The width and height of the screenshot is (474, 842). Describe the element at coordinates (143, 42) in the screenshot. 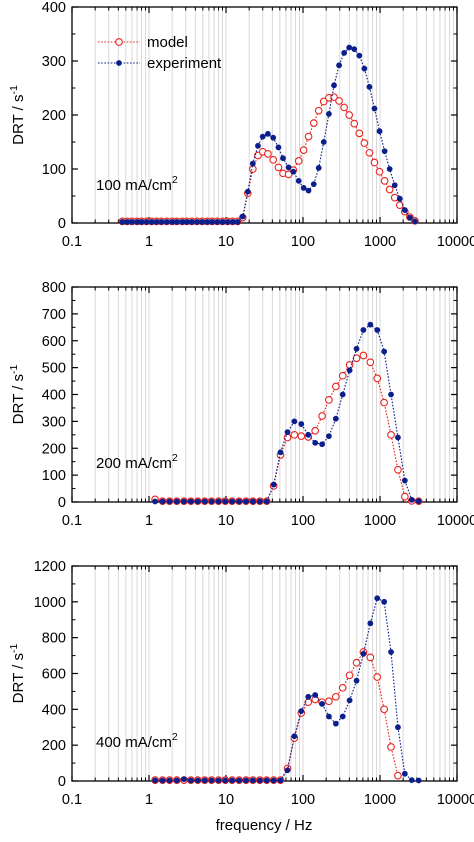

I see `legend-item-model: model` at that location.